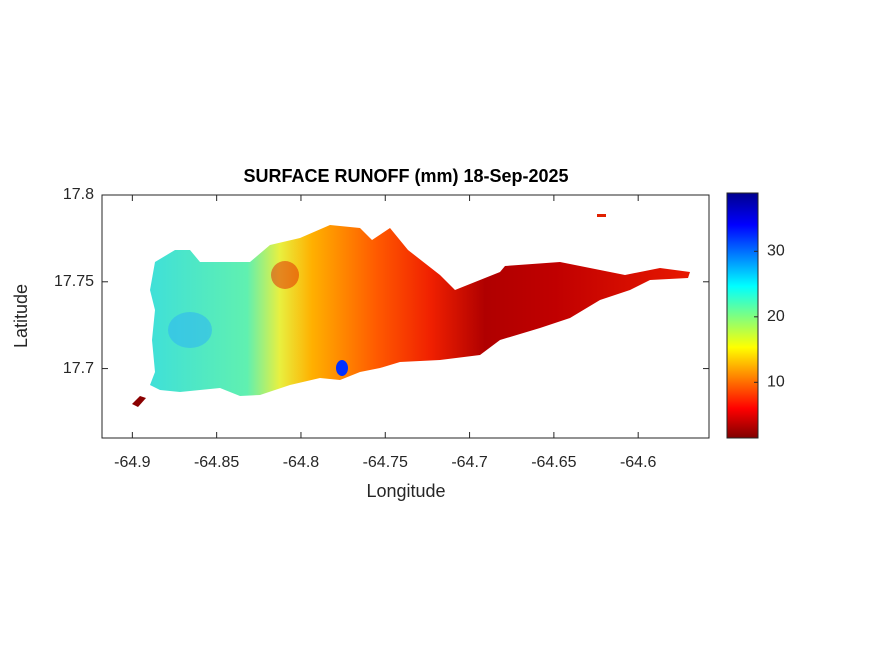  I want to click on x-tick-label: -64.8, so click(301, 462).